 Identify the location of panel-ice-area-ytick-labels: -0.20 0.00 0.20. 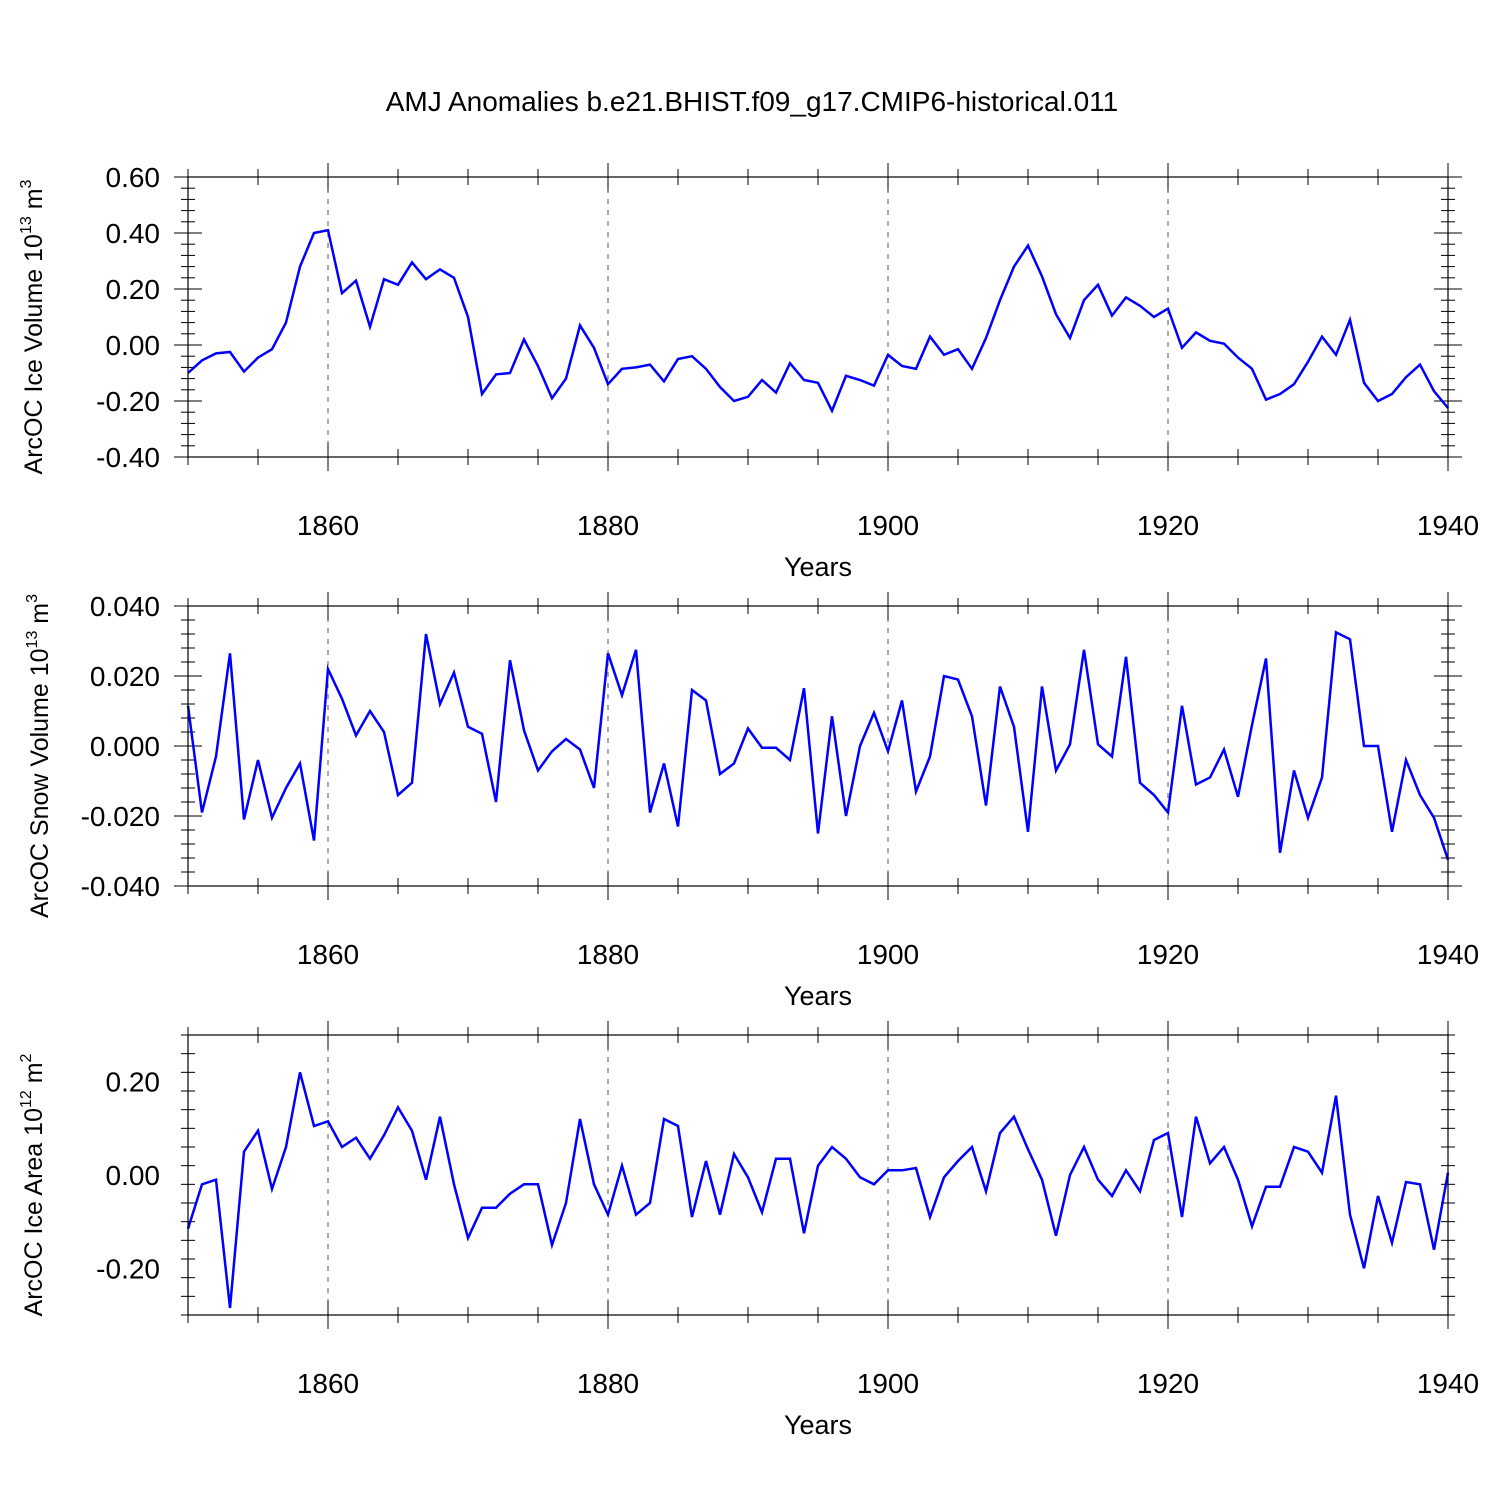
(128, 1176).